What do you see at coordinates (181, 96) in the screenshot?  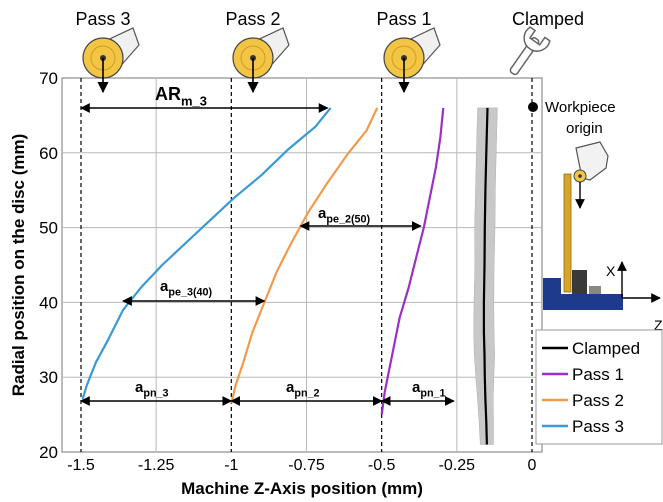 I see `dimension-label-ar_m_3: ARm_3` at bounding box center [181, 96].